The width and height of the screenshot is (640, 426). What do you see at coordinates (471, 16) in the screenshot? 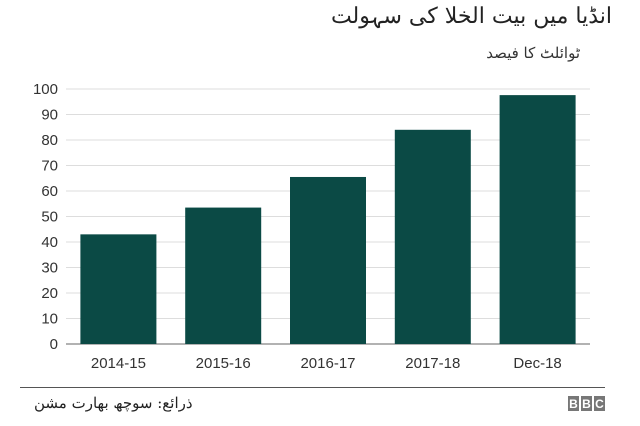
I see `chart-title: انڈیا میں بیت الخلا کی سہولت` at bounding box center [471, 16].